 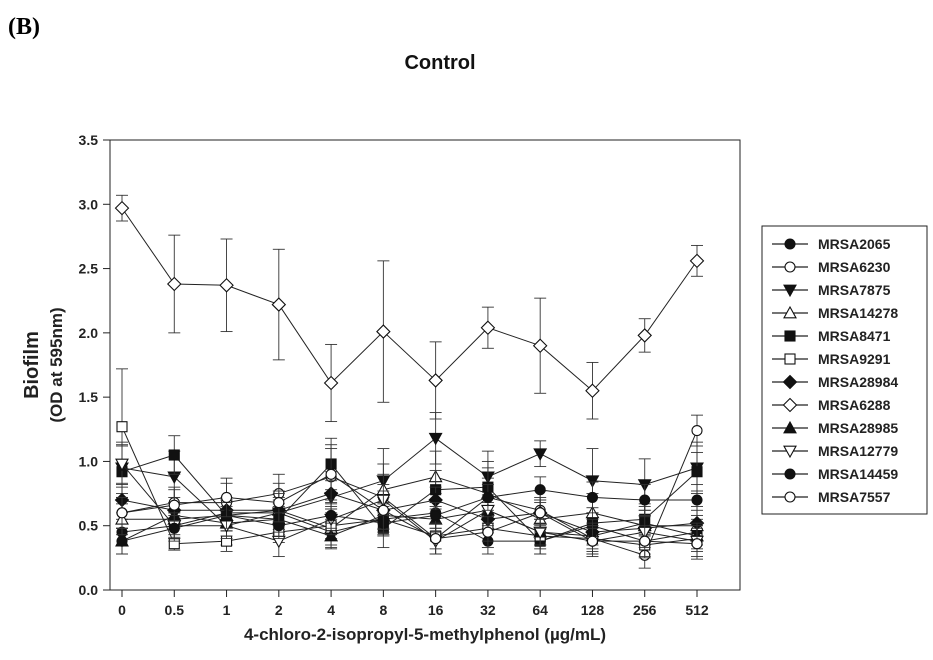 What do you see at coordinates (32, 365) in the screenshot?
I see `y-axis-title: Biofilm` at bounding box center [32, 365].